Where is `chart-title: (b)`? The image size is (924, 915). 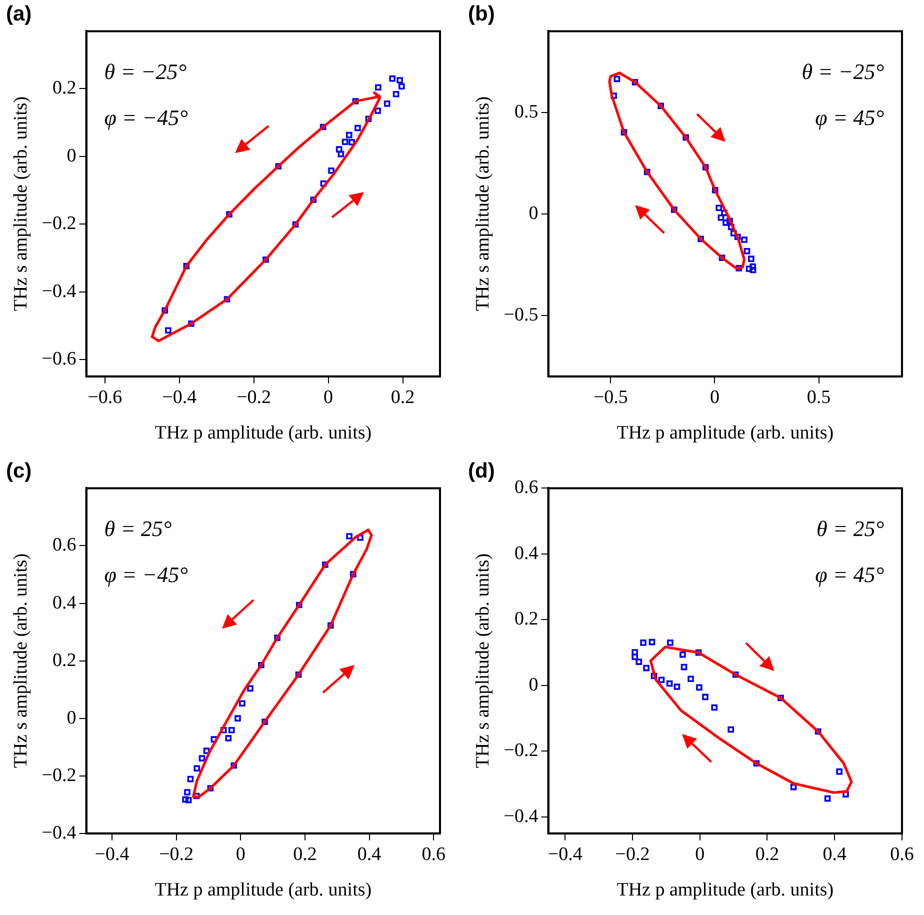
chart-title: (b) is located at coordinates (481, 14).